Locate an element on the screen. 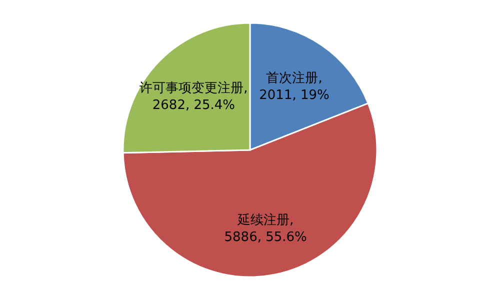 The height and width of the screenshot is (300, 500). slice-label: 延续注册, 5886, 55.6% is located at coordinates (265, 229).